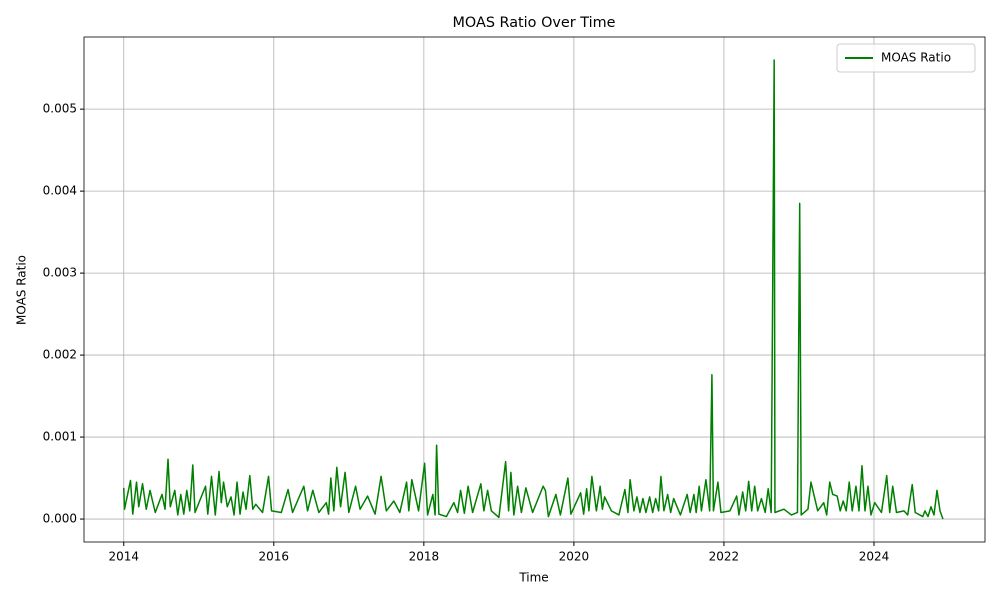  I want to click on y-tick-label: 0.002, so click(60, 355).